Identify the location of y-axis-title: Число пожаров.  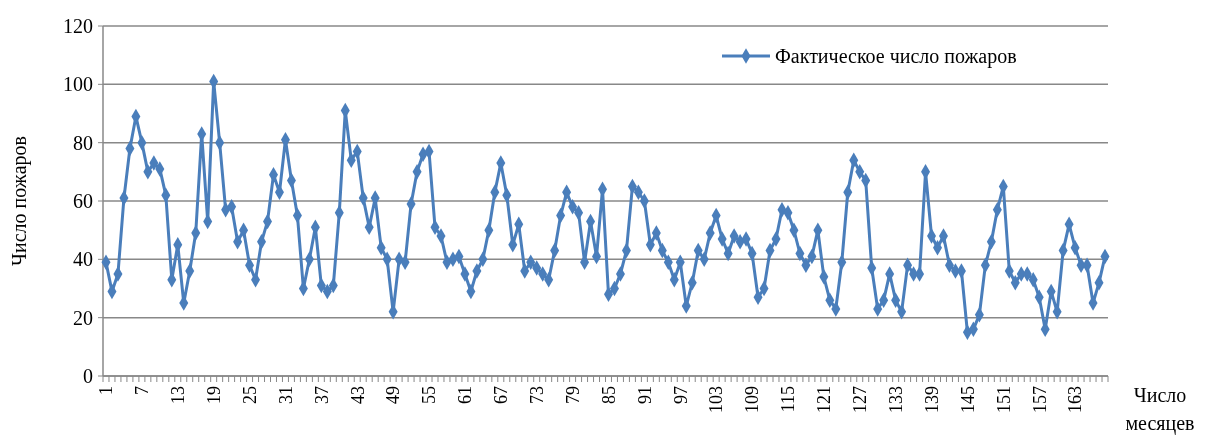
(19, 201).